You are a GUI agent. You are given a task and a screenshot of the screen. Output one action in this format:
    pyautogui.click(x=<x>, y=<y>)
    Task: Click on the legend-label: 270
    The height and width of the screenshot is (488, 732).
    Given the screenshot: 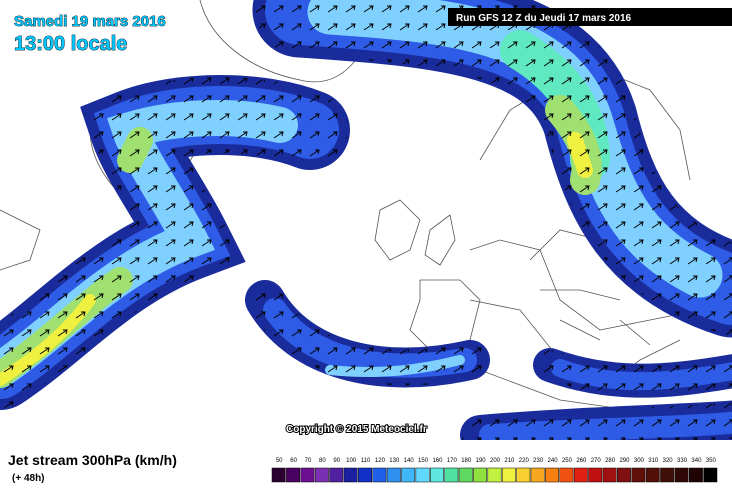 What is the action you would take?
    pyautogui.click(x=596, y=461)
    